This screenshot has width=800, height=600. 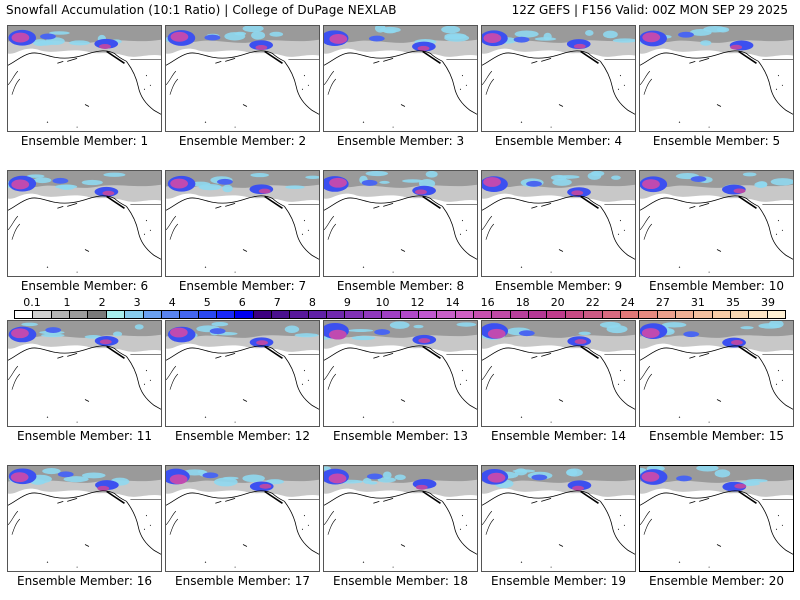 I want to click on colorbar-tick-label: 22, so click(x=592, y=302).